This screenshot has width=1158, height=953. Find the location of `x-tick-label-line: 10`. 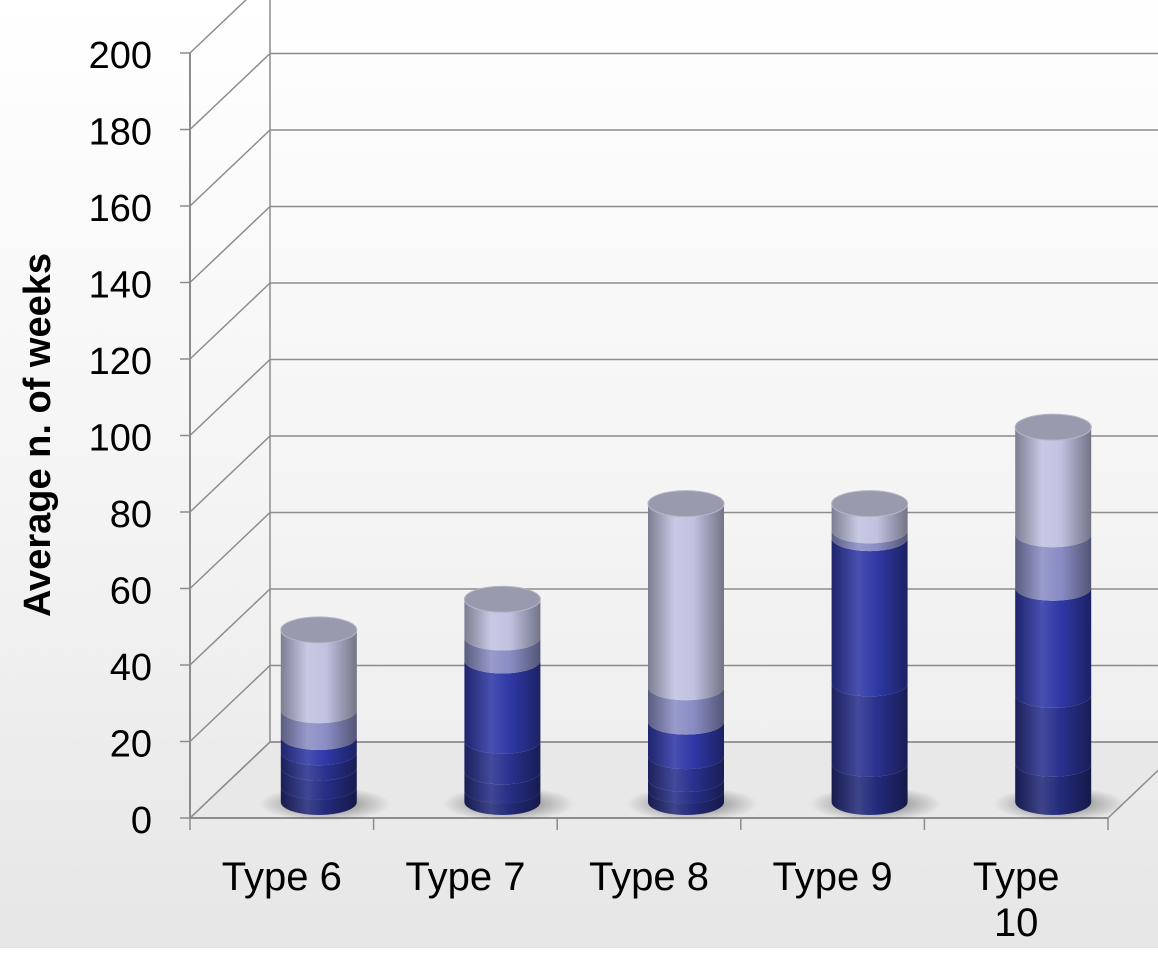

x-tick-label-line: 10 is located at coordinates (1016, 923).